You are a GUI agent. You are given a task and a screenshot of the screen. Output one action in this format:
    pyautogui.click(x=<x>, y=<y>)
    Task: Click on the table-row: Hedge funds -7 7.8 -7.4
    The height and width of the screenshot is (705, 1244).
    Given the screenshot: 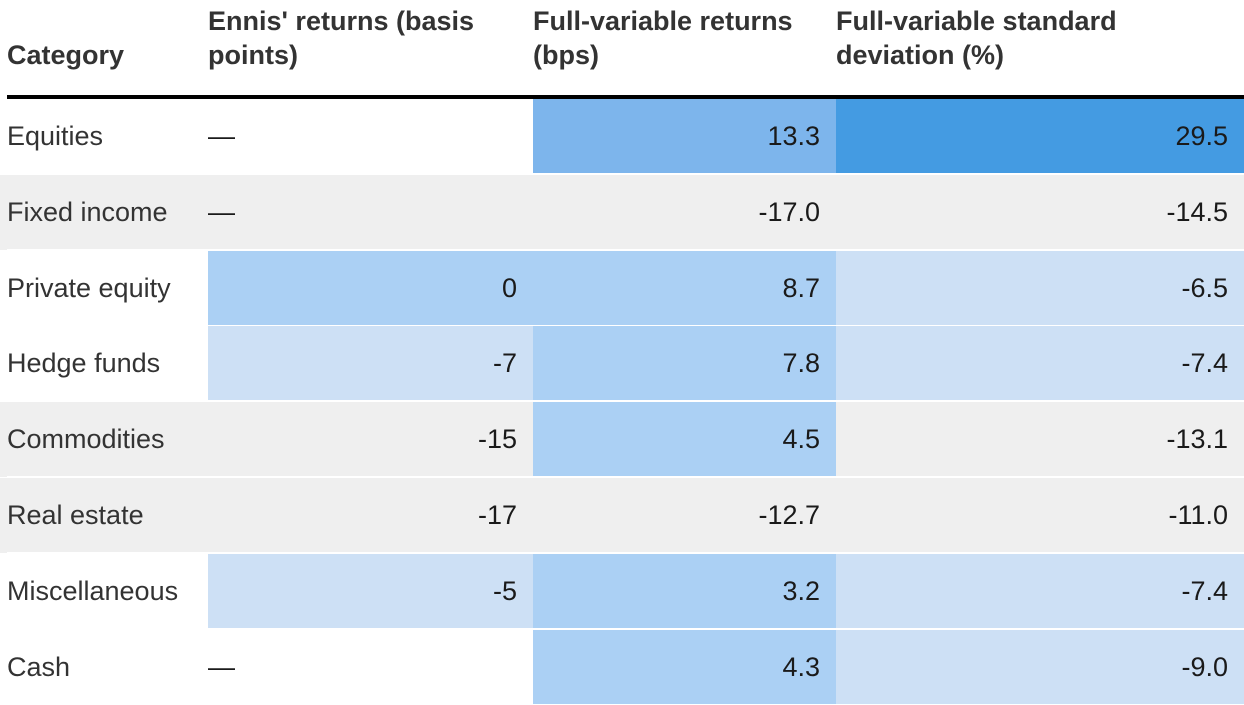 What is the action you would take?
    pyautogui.click(x=622, y=364)
    